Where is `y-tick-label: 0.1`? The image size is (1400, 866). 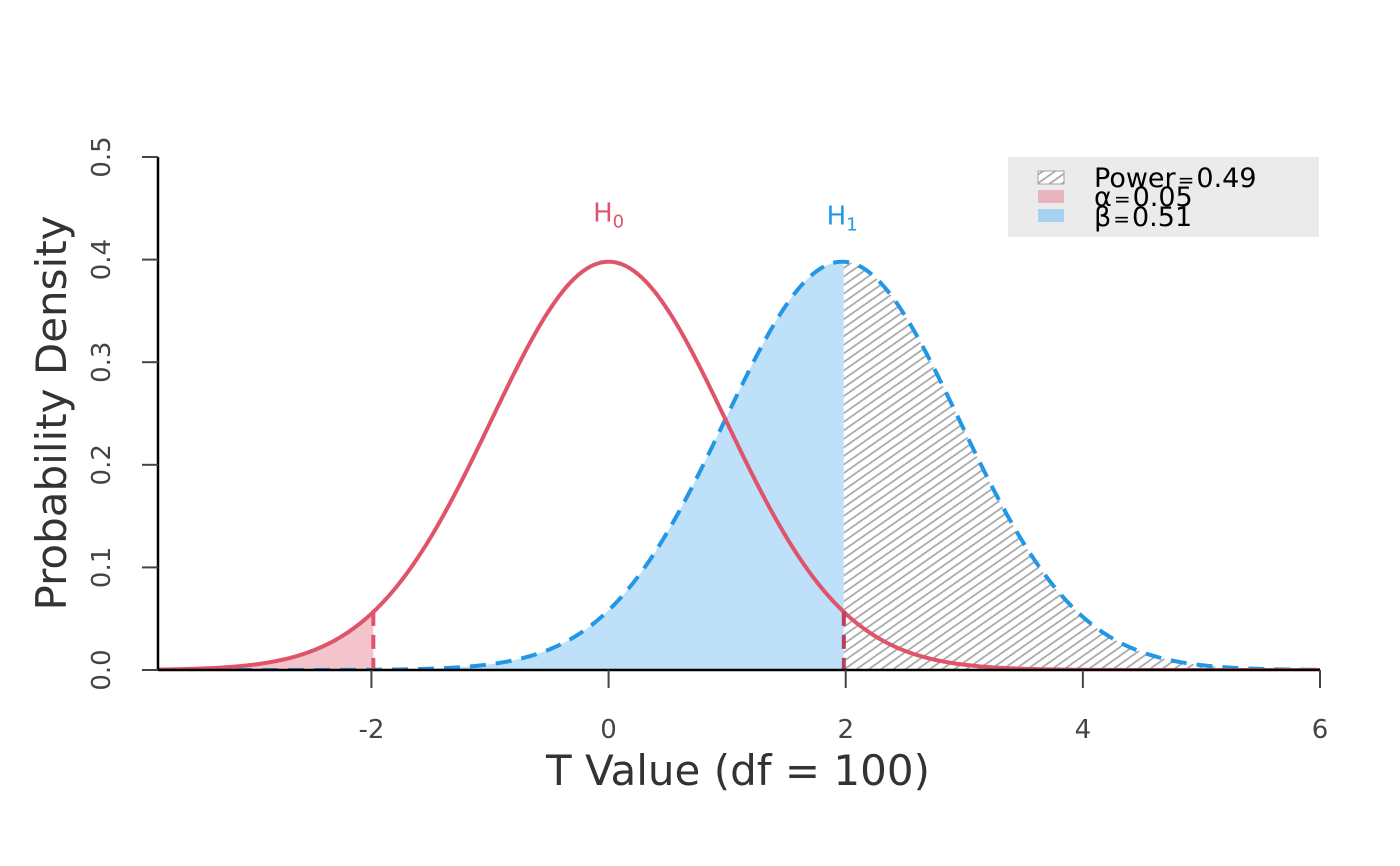
y-tick-label: 0.1 is located at coordinates (102, 567).